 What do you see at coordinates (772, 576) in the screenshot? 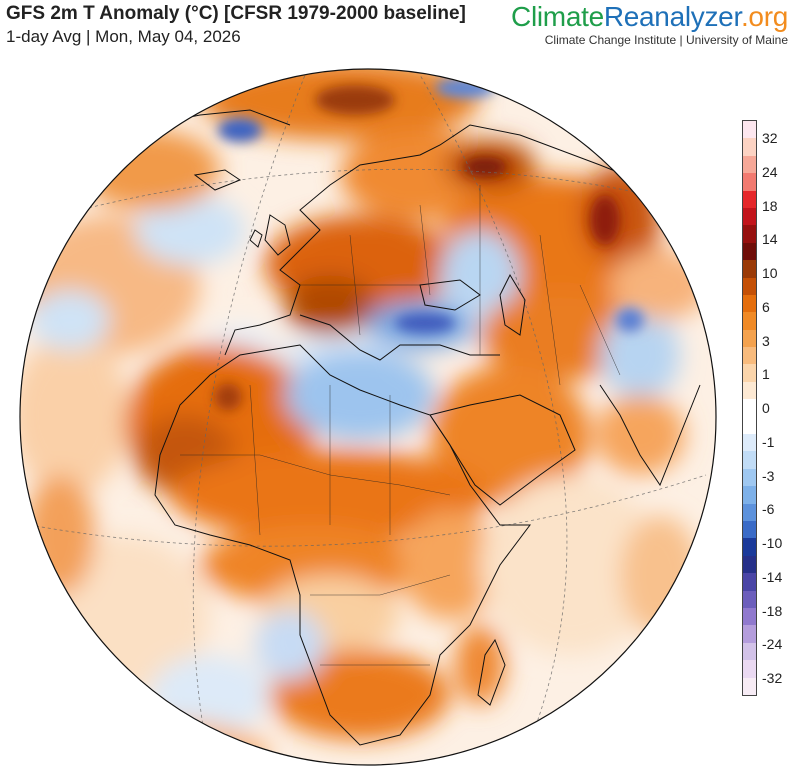
I see `color-scale-label: -14` at bounding box center [772, 576].